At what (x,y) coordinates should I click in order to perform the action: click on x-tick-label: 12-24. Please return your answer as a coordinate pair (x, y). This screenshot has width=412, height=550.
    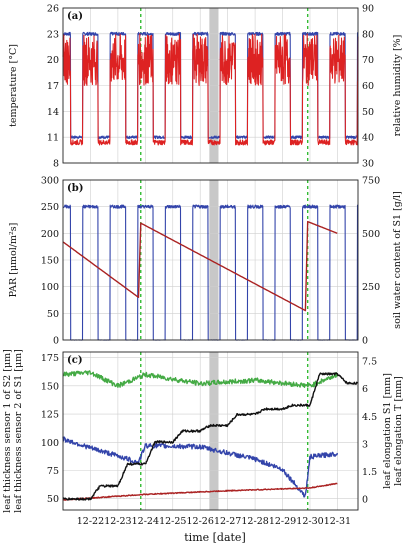
    Looking at the image, I should click on (145, 521).